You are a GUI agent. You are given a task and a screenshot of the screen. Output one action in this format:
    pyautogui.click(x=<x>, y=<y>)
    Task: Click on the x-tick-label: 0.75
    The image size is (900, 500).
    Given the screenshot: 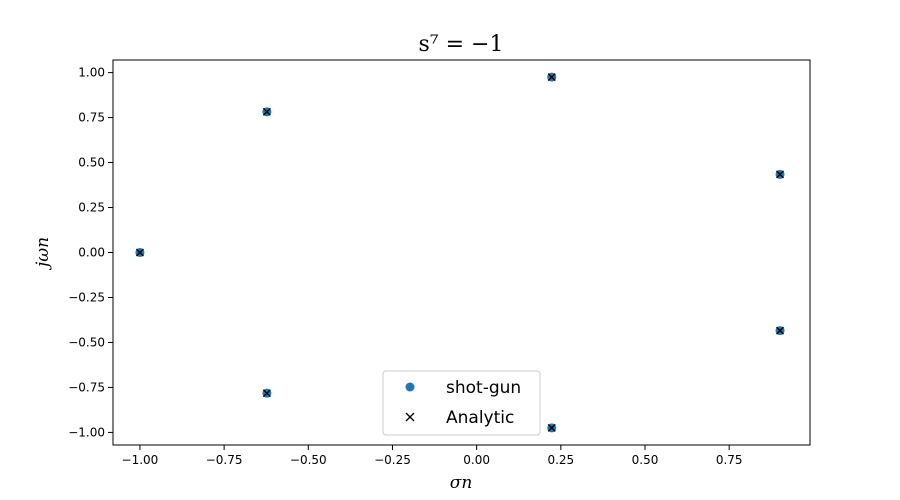 What is the action you would take?
    pyautogui.click(x=729, y=460)
    